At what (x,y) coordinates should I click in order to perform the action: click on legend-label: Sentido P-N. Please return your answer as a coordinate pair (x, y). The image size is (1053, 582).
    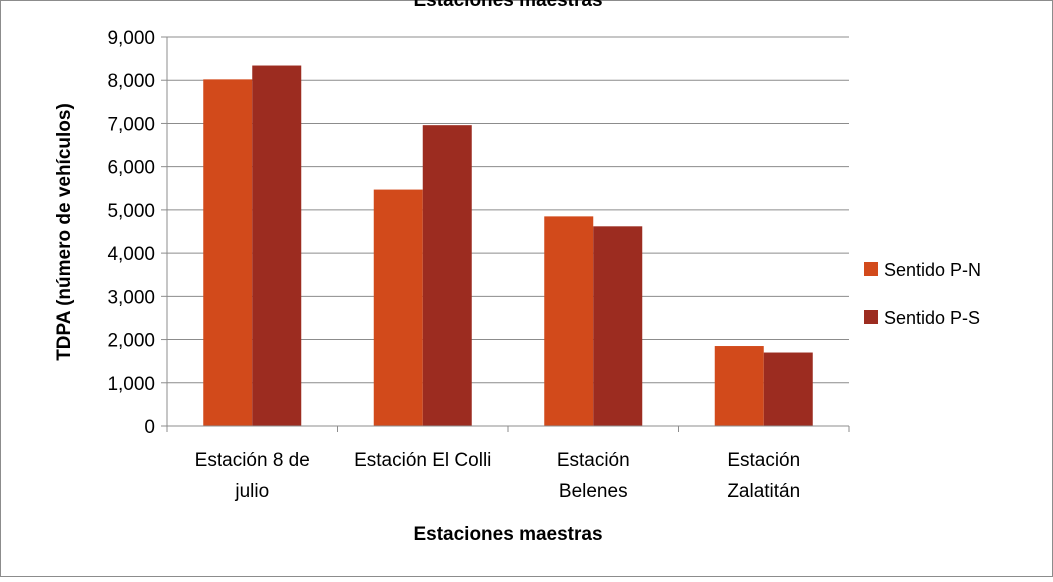
    Looking at the image, I should click on (932, 270).